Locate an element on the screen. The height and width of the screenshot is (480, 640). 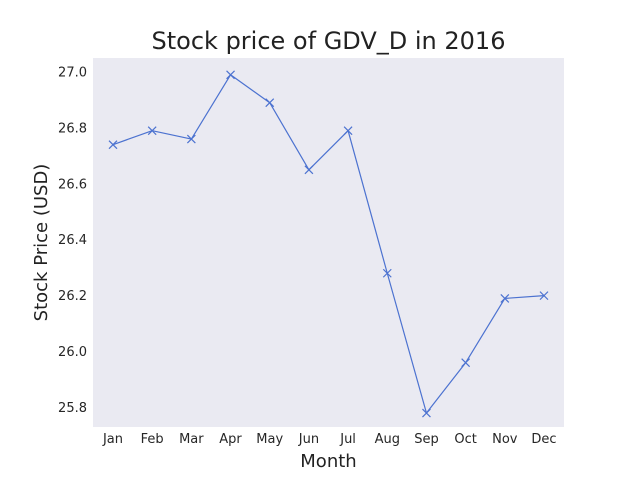
x-tick-label: Jul is located at coordinates (347, 439).